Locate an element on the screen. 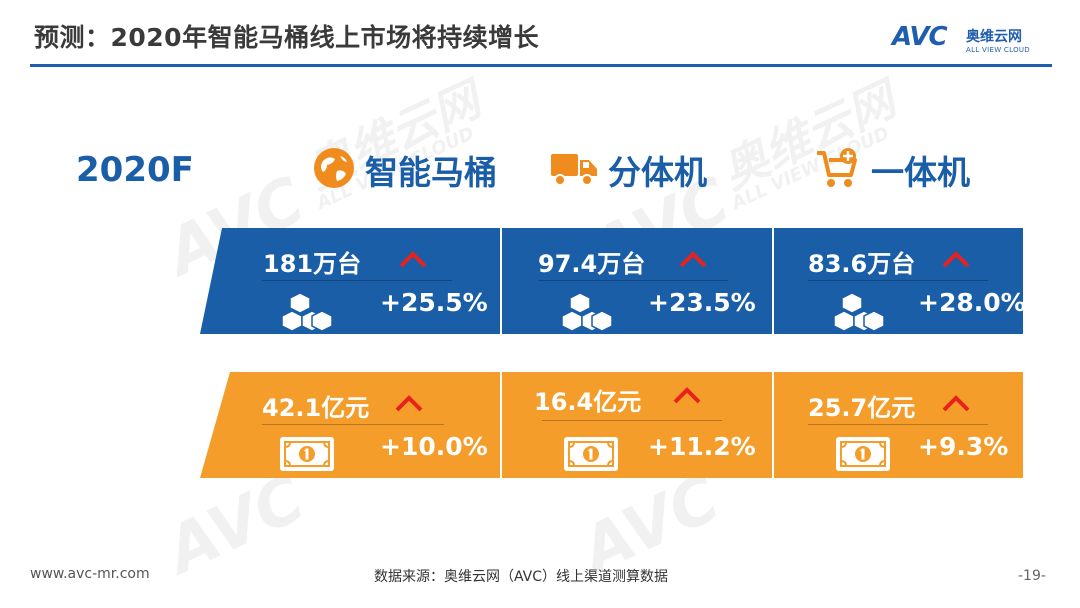 The image size is (1080, 608). volume-cell-smart-toilet: 181万台 +25.5% is located at coordinates (350, 281).